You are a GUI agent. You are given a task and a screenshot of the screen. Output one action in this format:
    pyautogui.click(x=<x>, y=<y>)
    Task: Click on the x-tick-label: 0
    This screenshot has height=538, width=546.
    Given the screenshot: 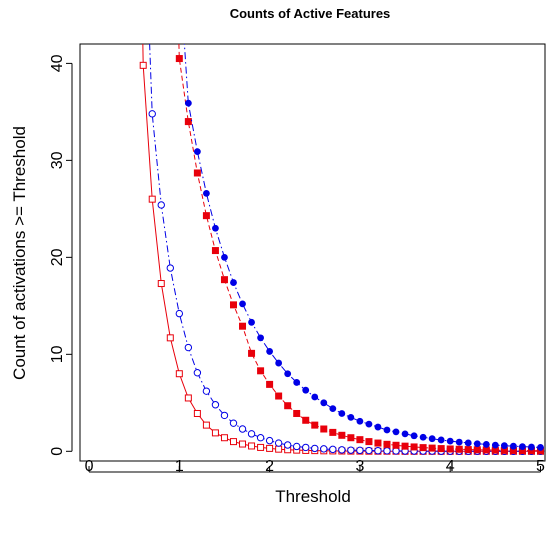 What is the action you would take?
    pyautogui.click(x=89, y=466)
    